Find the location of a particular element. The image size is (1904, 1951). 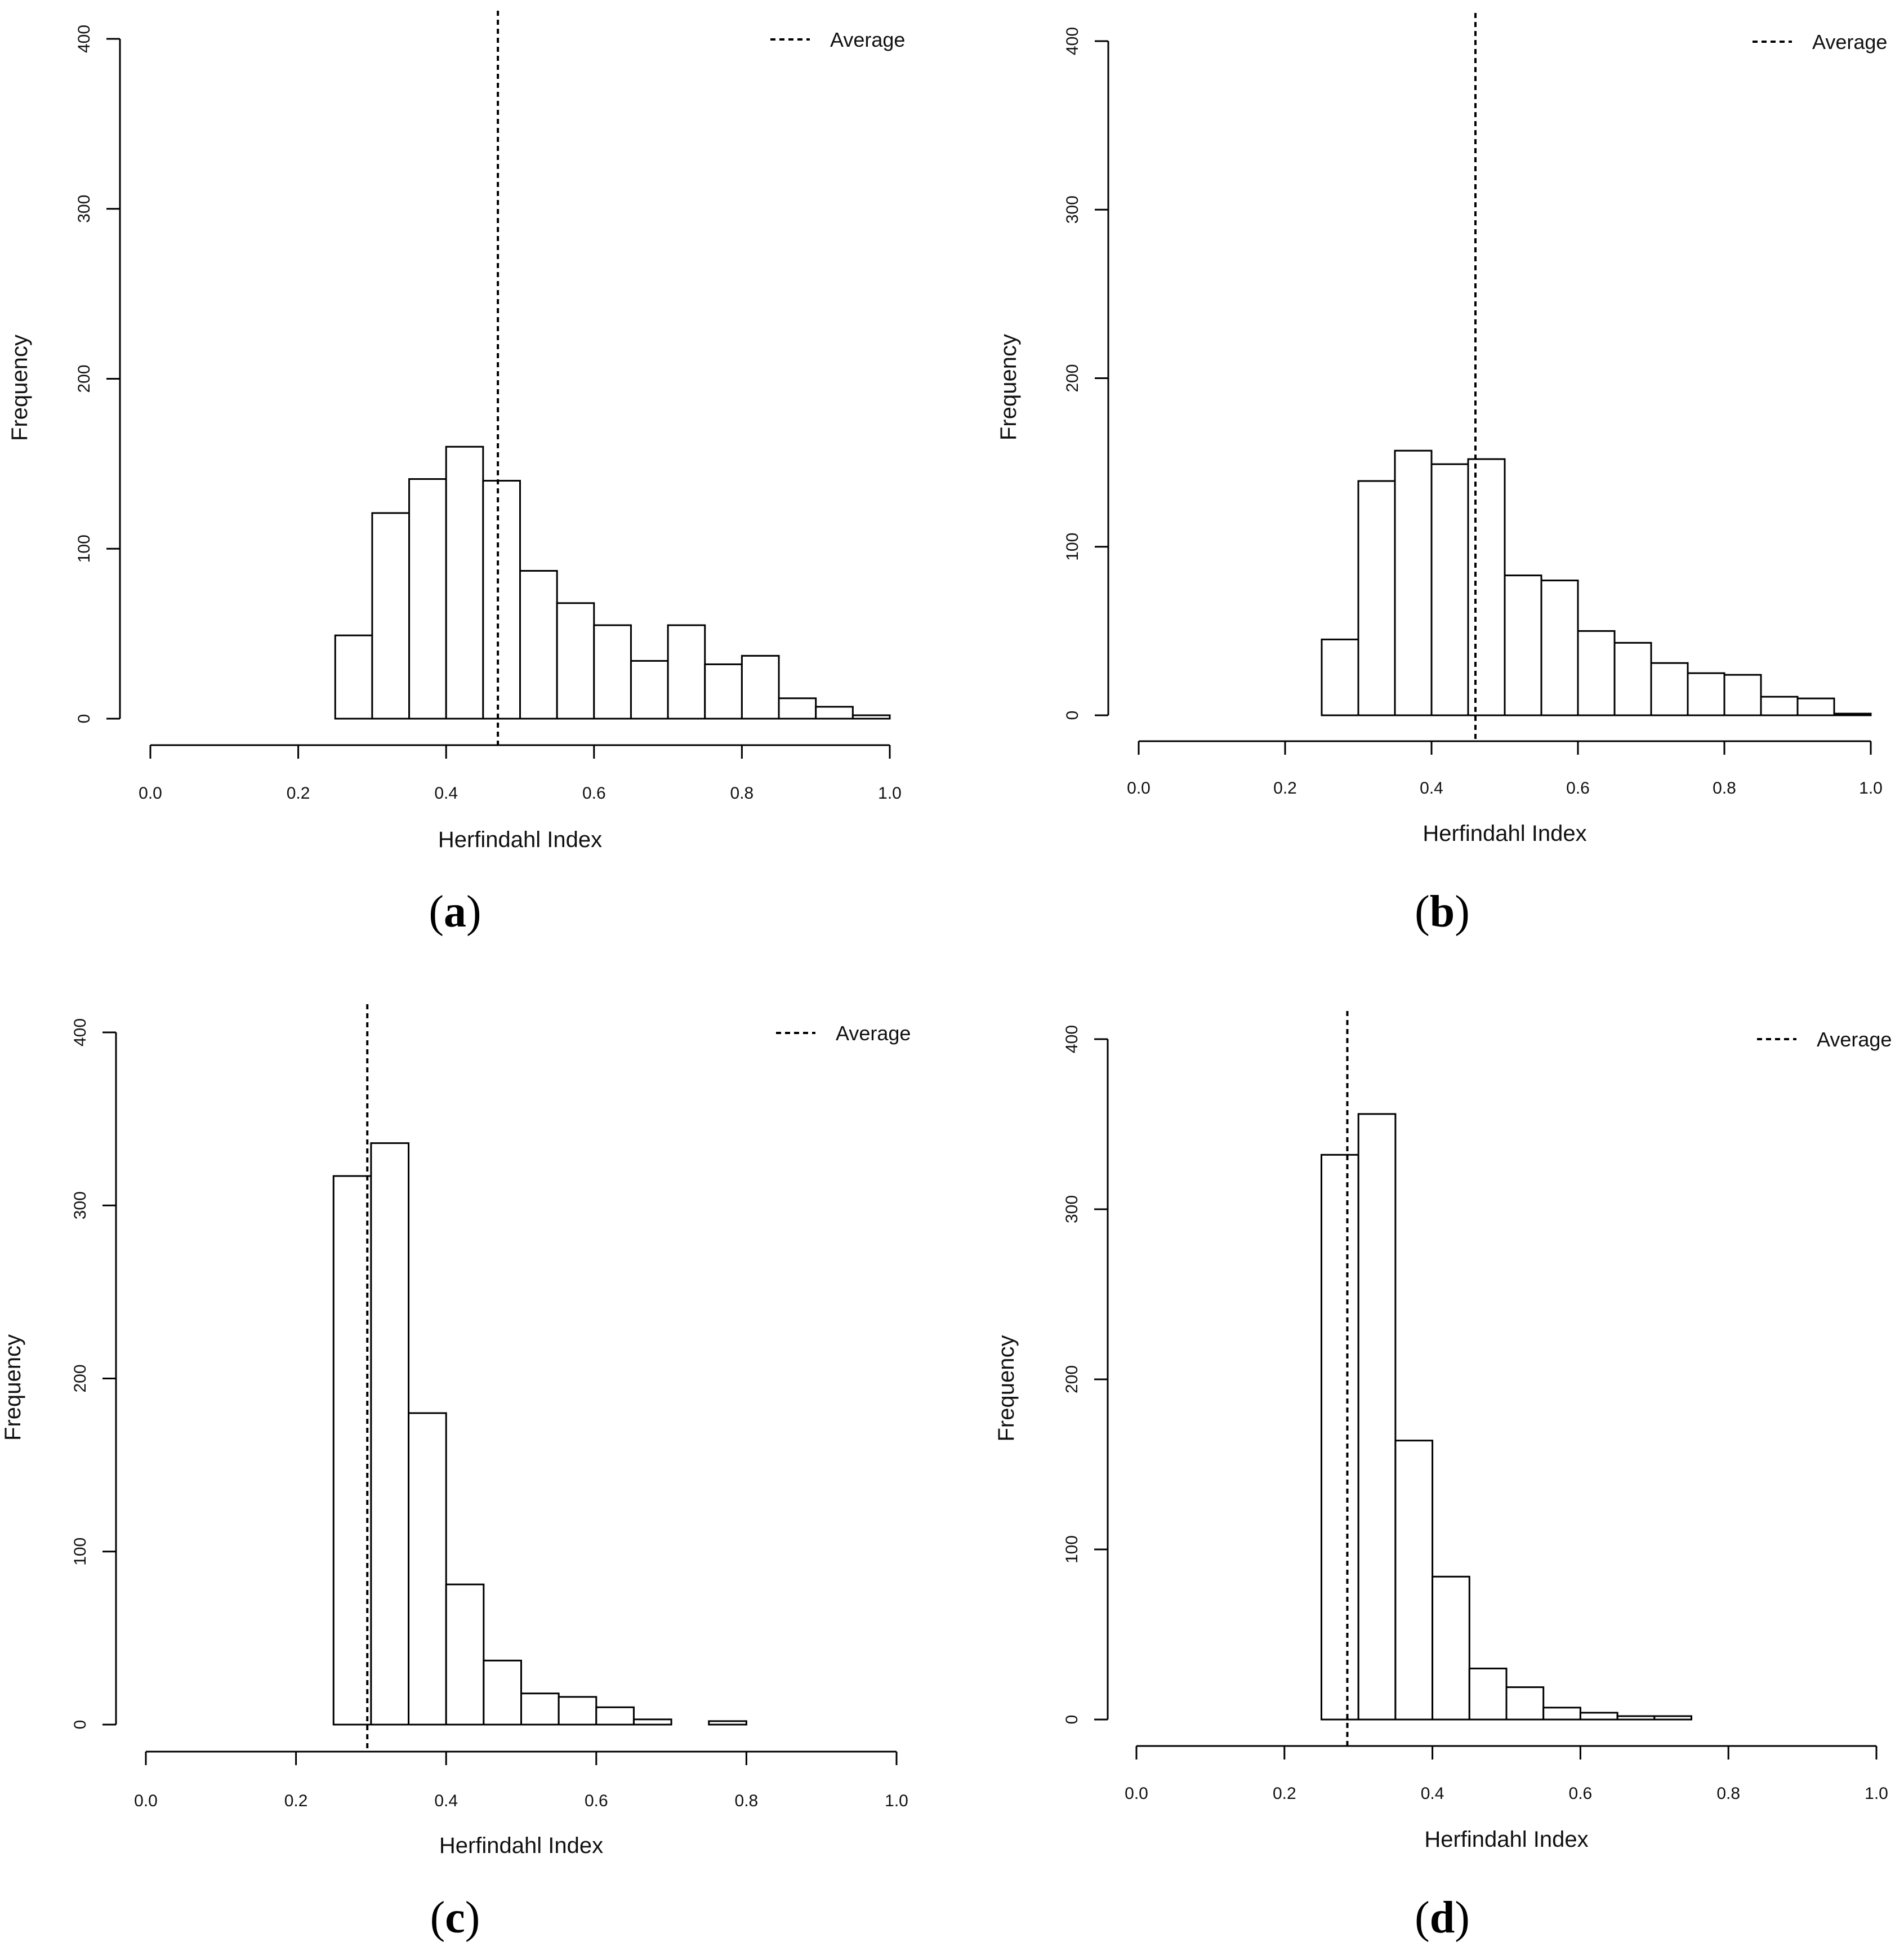

panel-label: (a) is located at coordinates (455, 912).